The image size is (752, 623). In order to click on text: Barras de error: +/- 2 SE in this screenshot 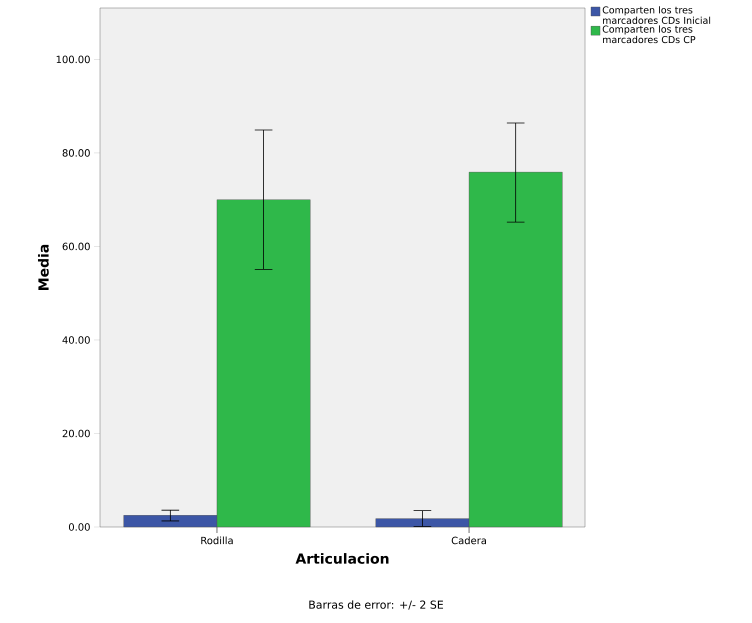, I will do `click(376, 605)`.